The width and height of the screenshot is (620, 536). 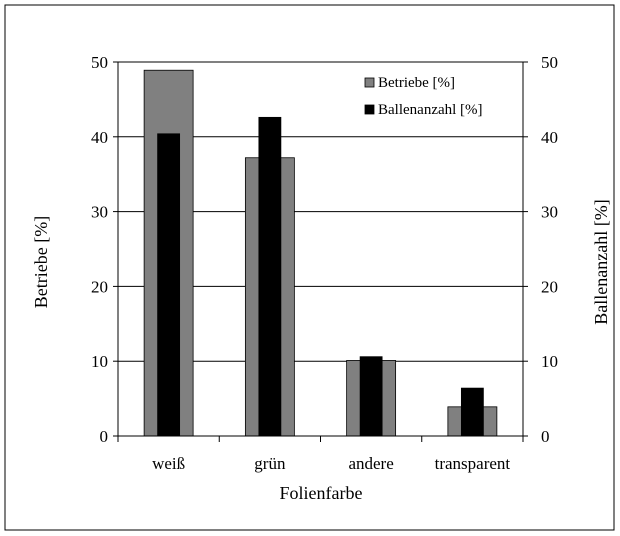 I want to click on y-tick-label-left-50: 50, so click(x=99, y=62).